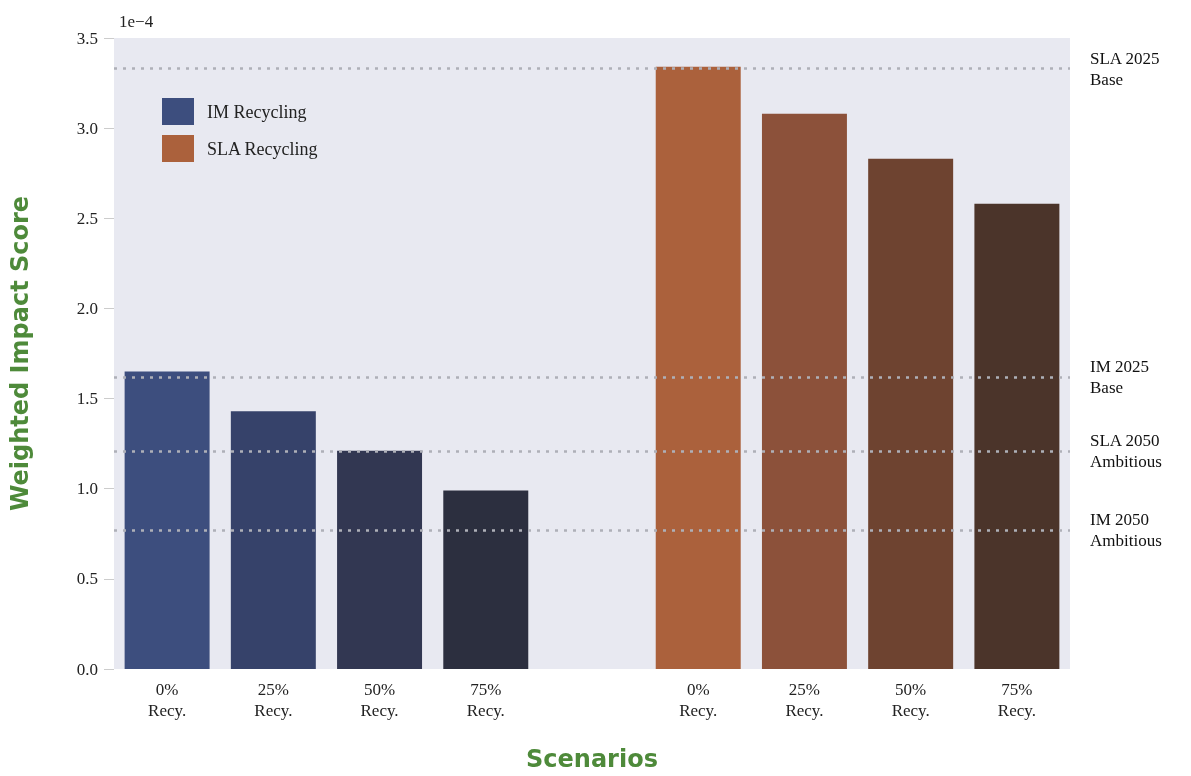  I want to click on ref-line-label: IM 2025 Base, so click(1120, 376).